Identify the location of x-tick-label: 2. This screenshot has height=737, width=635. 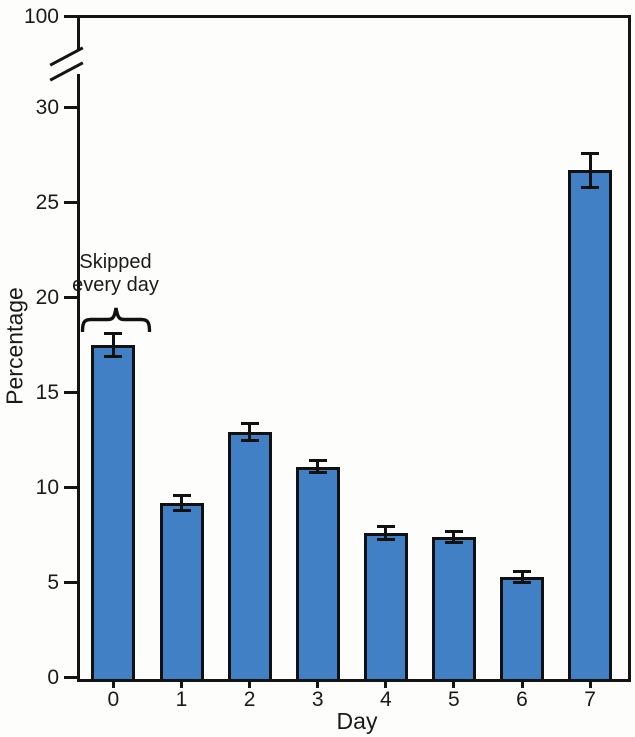
(249, 699).